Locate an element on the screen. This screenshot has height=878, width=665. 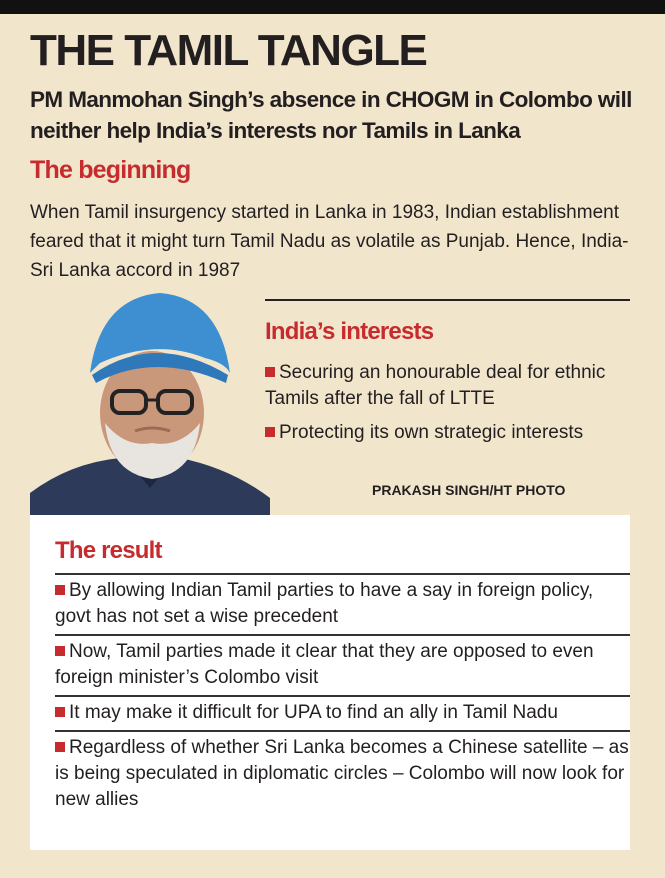
photo-credit: PRAKASH SINGH/HT PHOTO is located at coordinates (469, 490).